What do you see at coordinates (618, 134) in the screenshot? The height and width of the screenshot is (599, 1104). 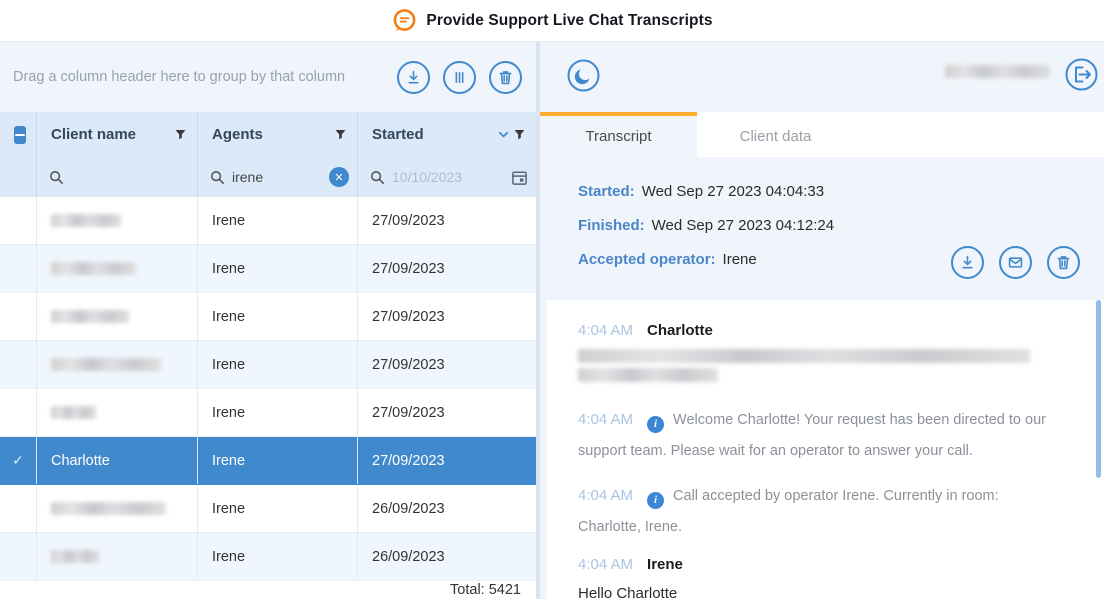 I see `tab-transcript: Transcript` at bounding box center [618, 134].